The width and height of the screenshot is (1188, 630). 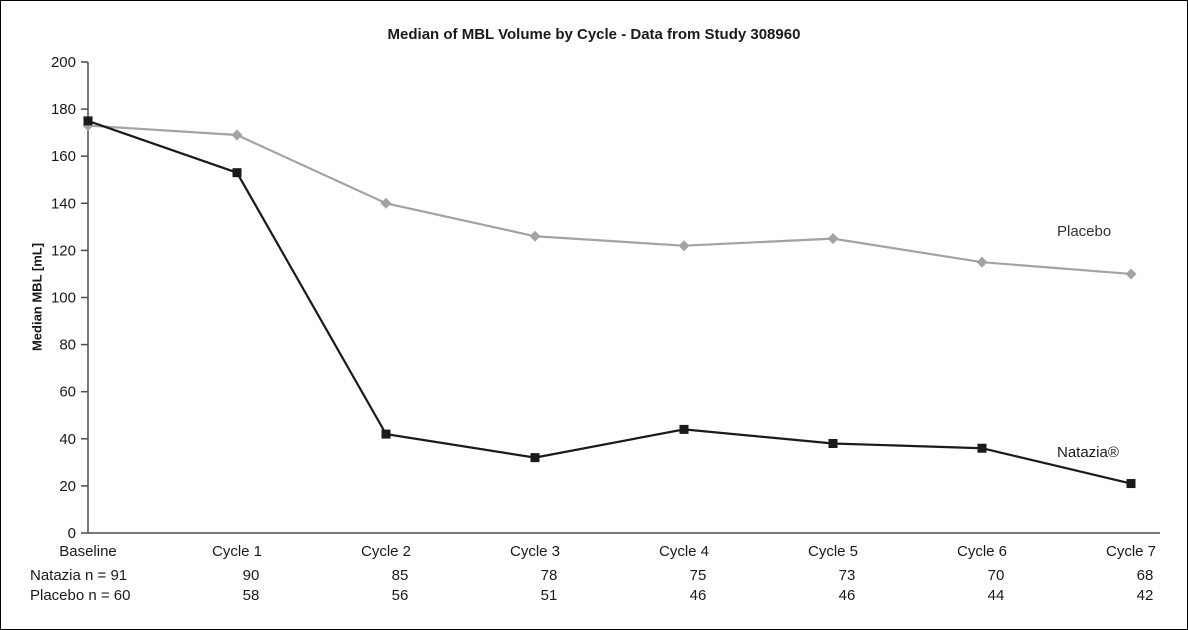 I want to click on y-tick-label: 180, so click(x=63, y=109).